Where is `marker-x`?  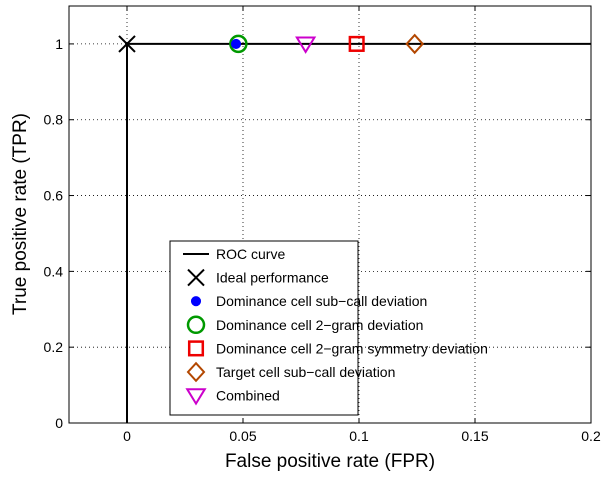
marker-x is located at coordinates (127, 44).